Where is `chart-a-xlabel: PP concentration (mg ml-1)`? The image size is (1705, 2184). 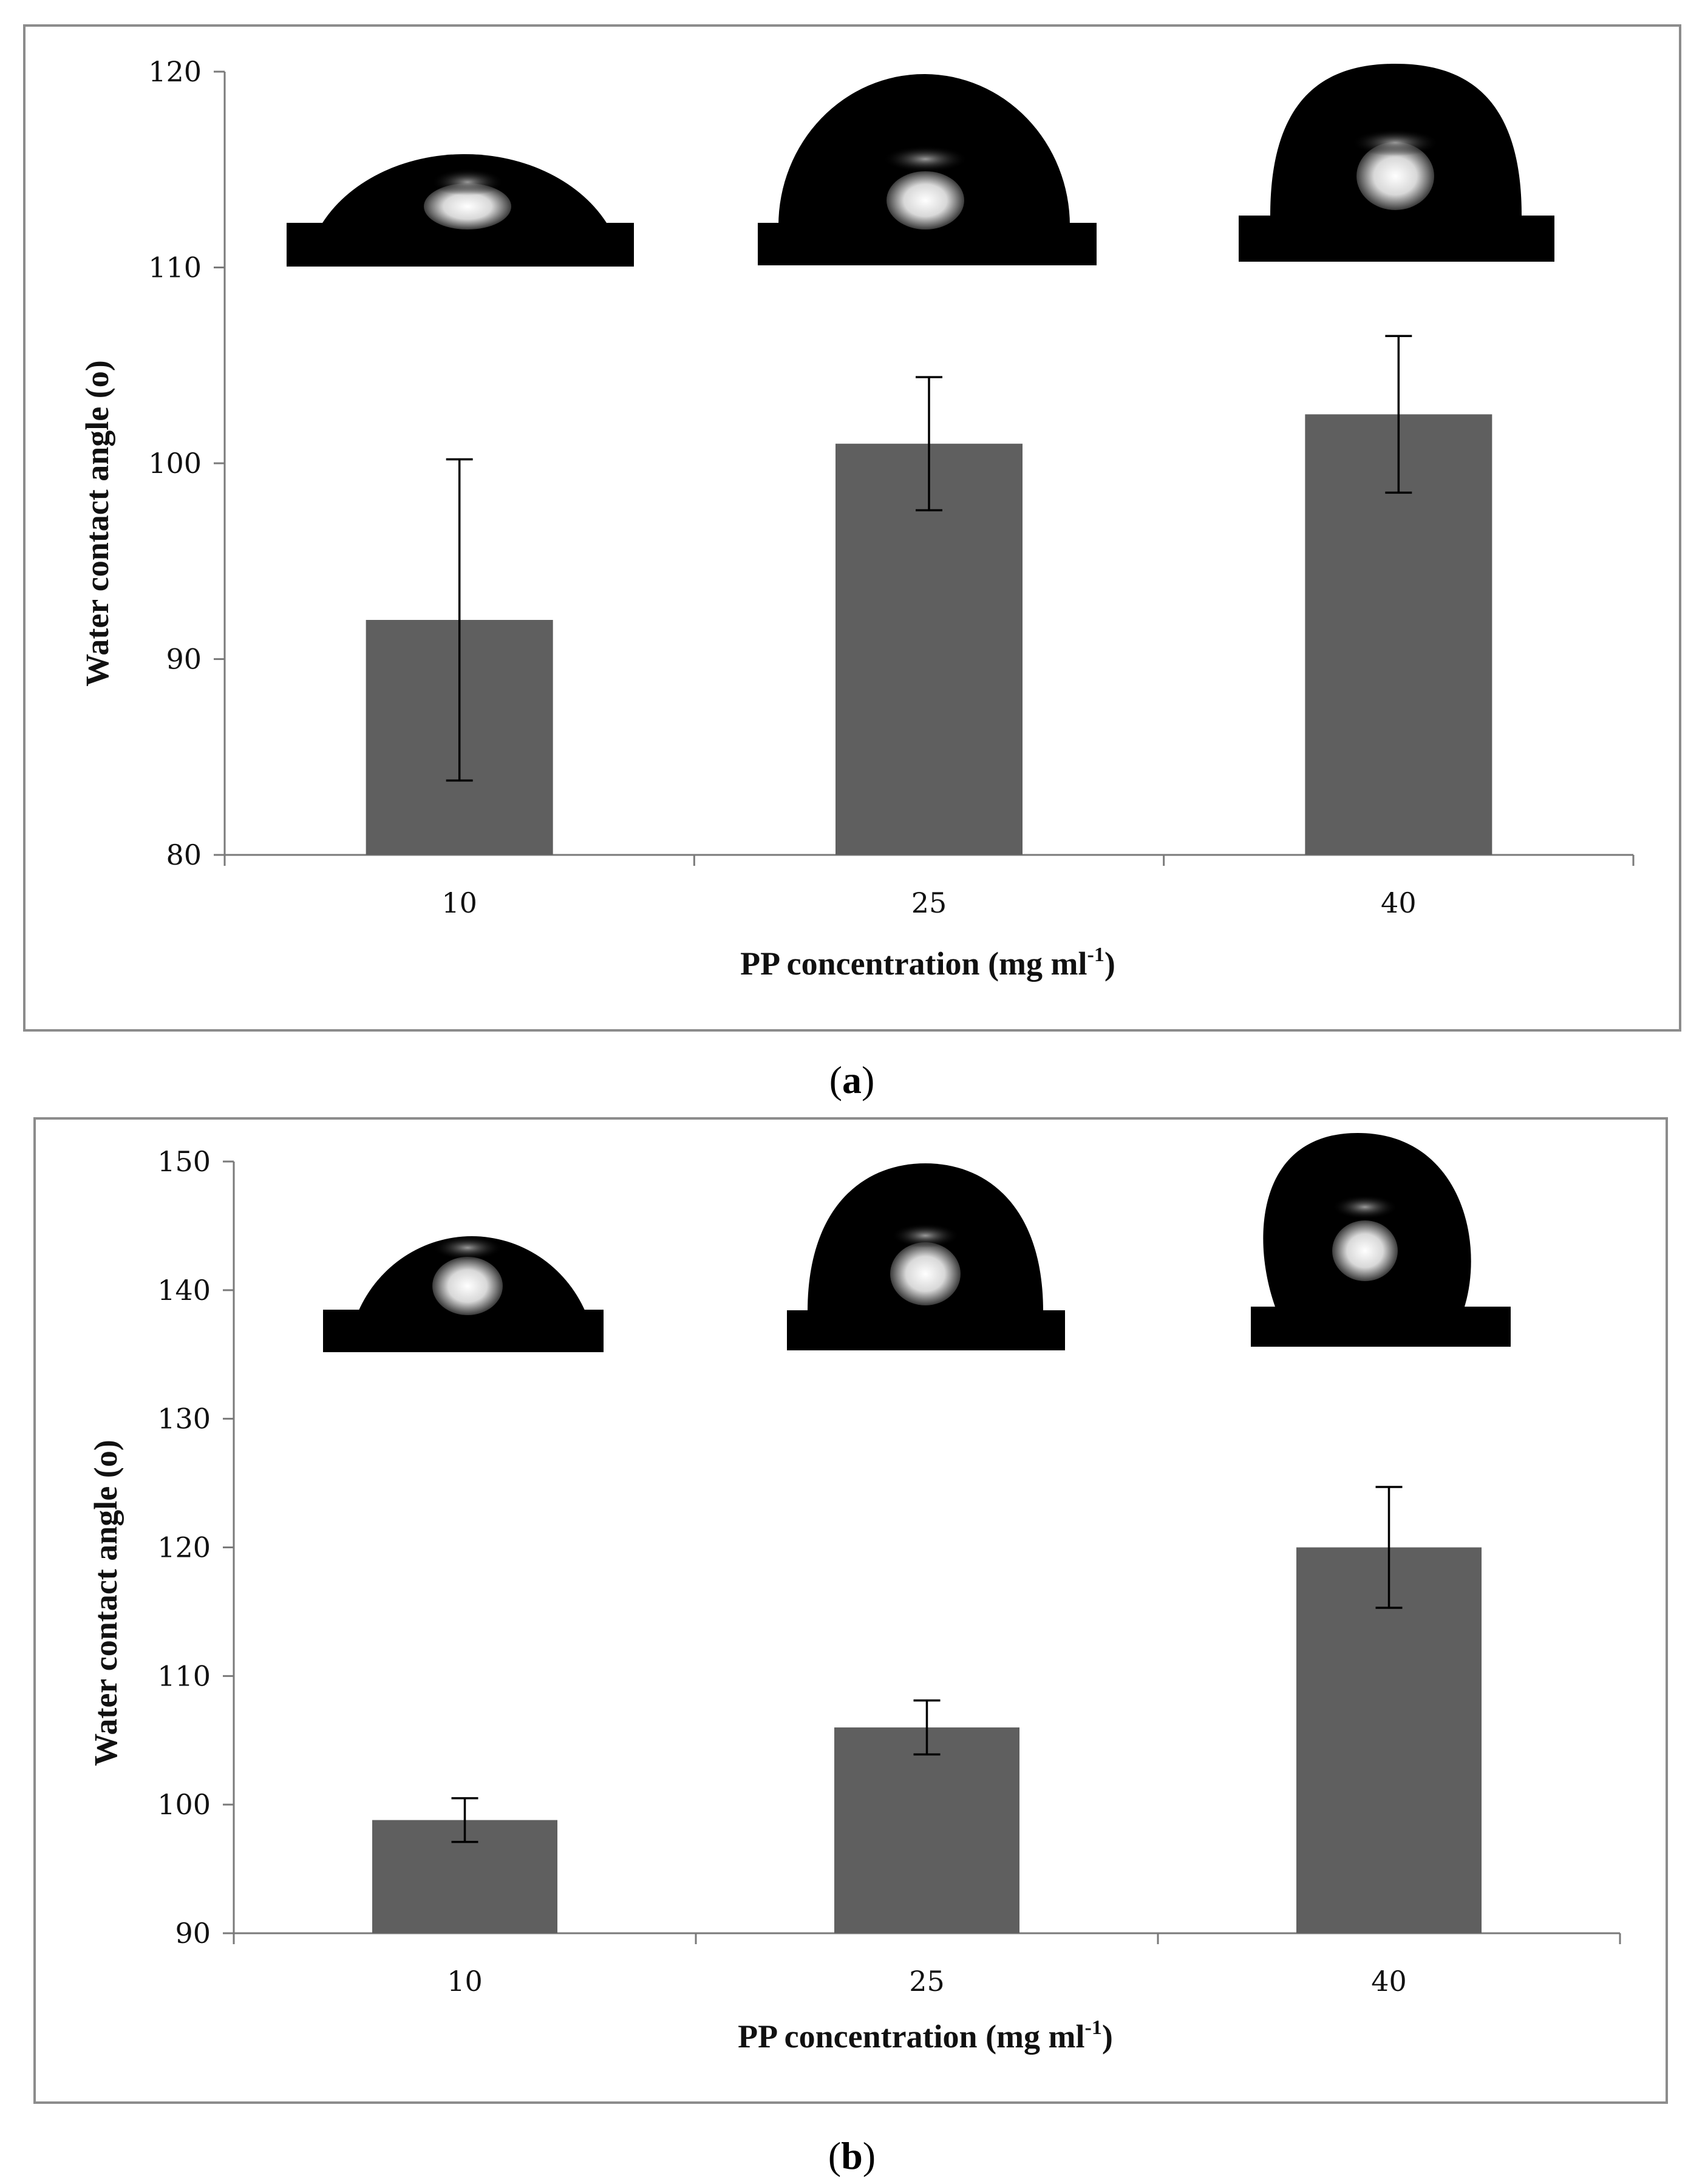
chart-a-xlabel: PP concentration (mg ml-1) is located at coordinates (927, 963).